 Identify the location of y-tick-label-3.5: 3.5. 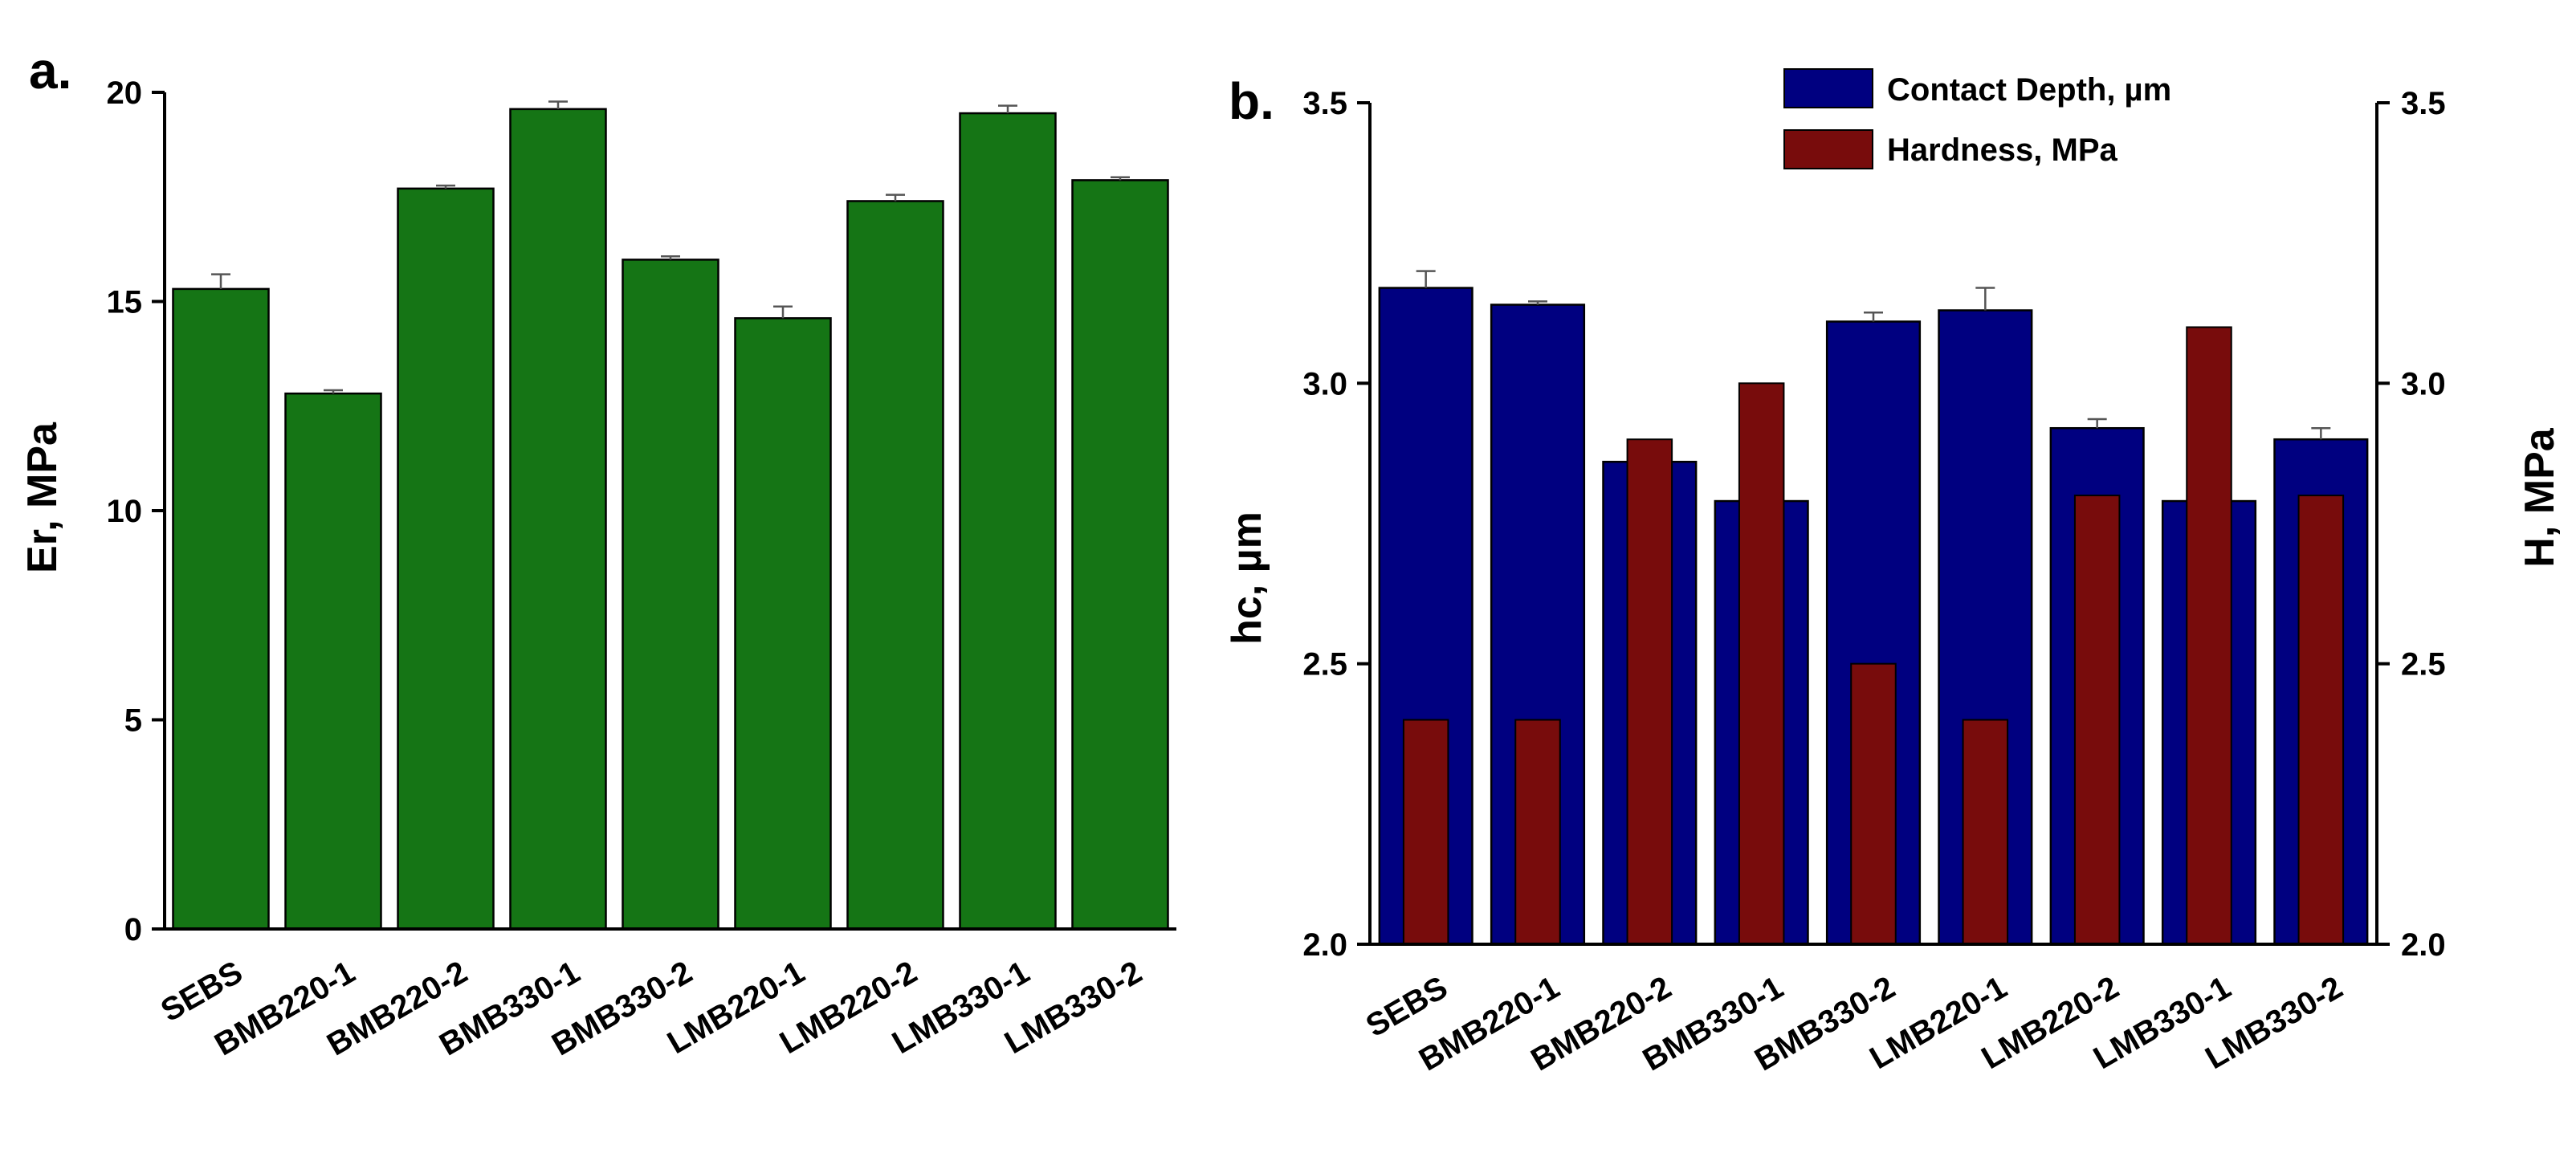
(1324, 103).